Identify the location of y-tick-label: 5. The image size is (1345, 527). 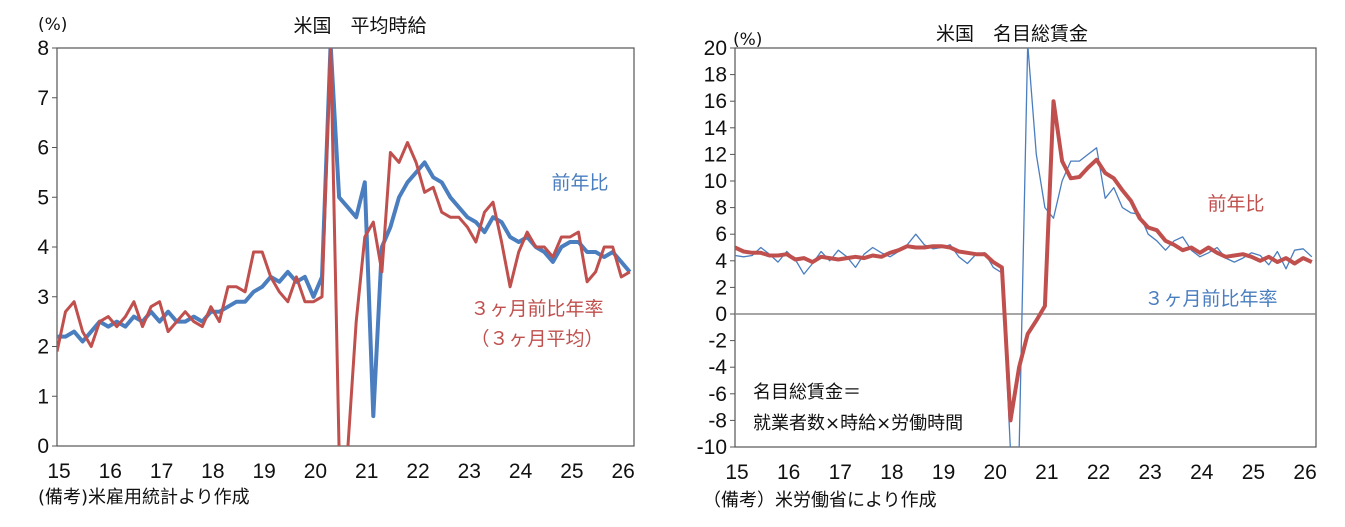
(43, 197).